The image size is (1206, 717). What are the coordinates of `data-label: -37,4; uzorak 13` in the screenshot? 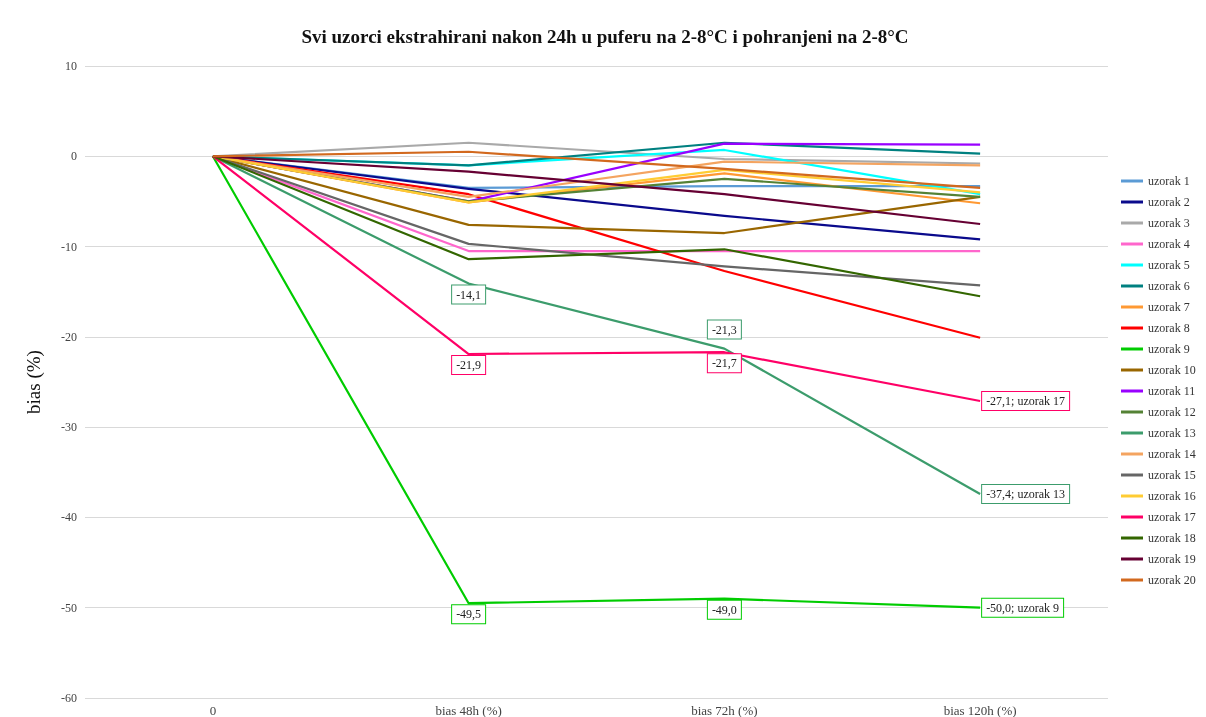 It's located at (1026, 493).